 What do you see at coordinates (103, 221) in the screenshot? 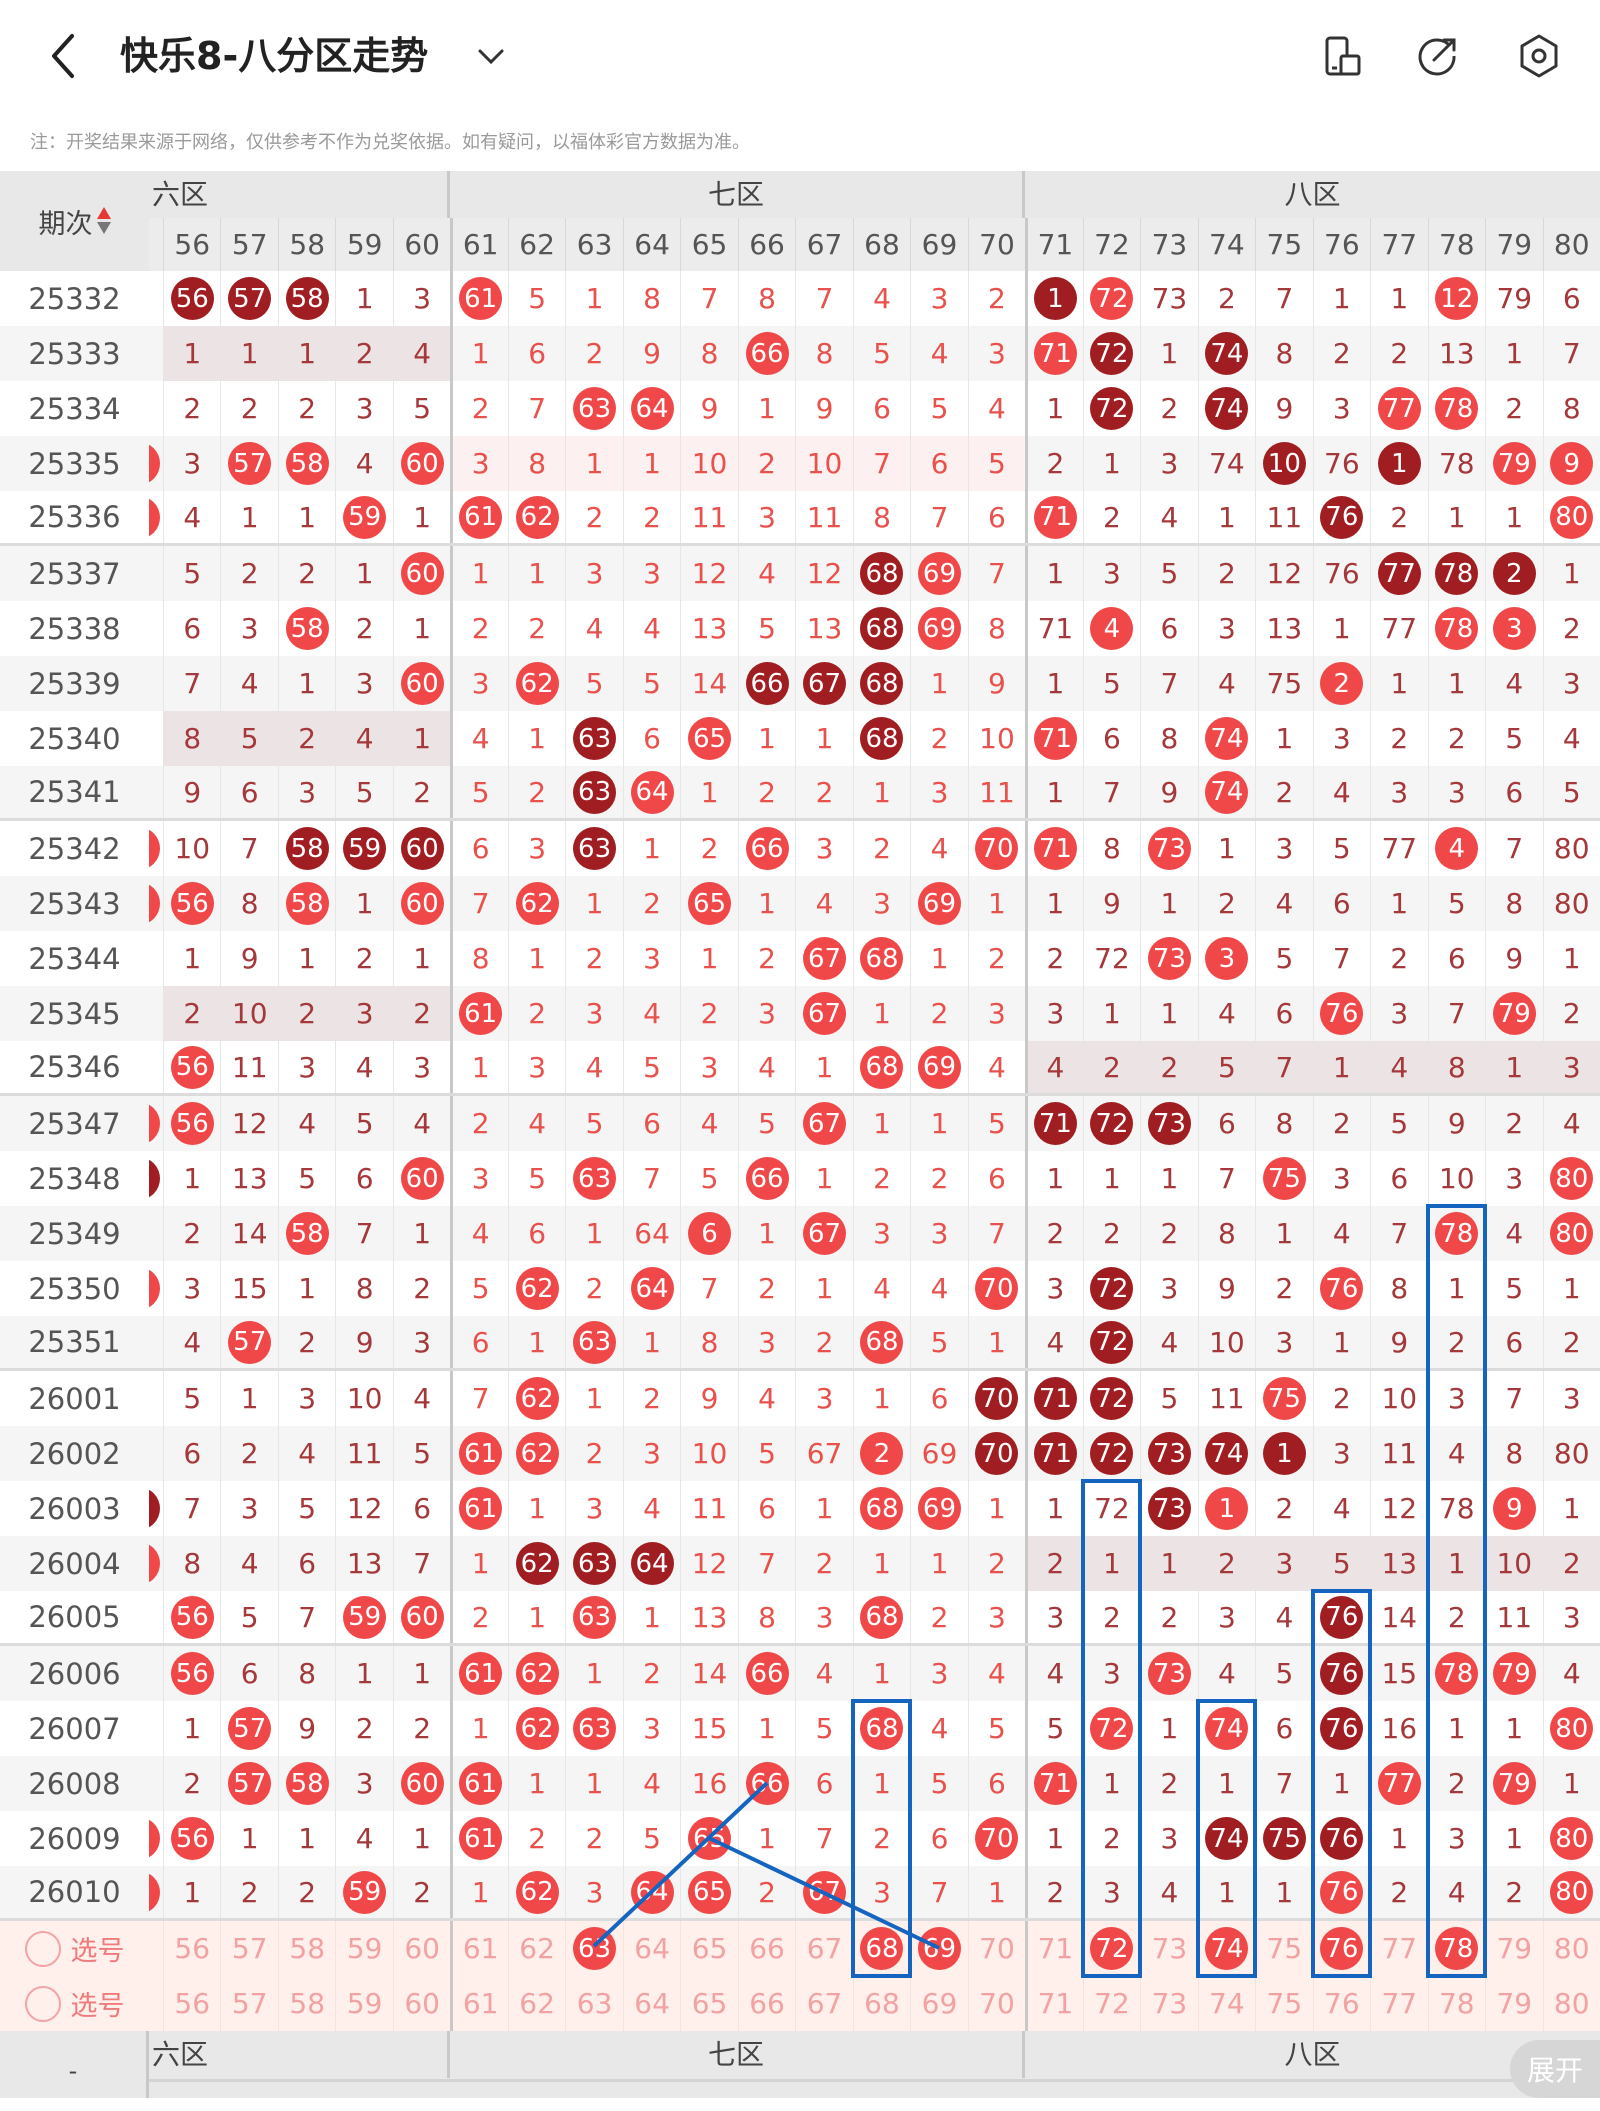
I see `sort-icon` at bounding box center [103, 221].